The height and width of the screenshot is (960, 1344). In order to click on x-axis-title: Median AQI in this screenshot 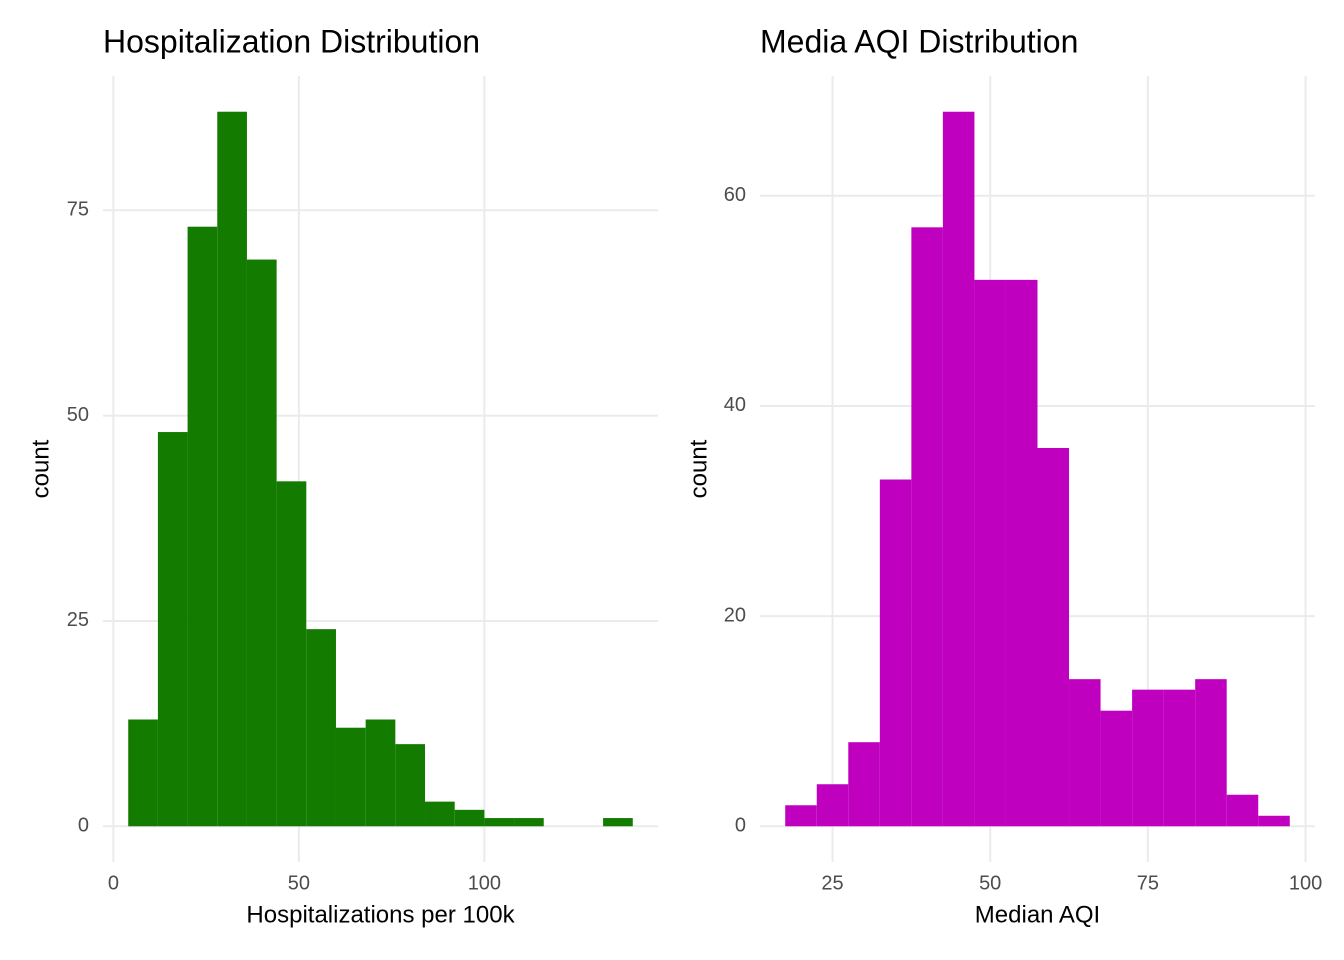, I will do `click(1037, 914)`.